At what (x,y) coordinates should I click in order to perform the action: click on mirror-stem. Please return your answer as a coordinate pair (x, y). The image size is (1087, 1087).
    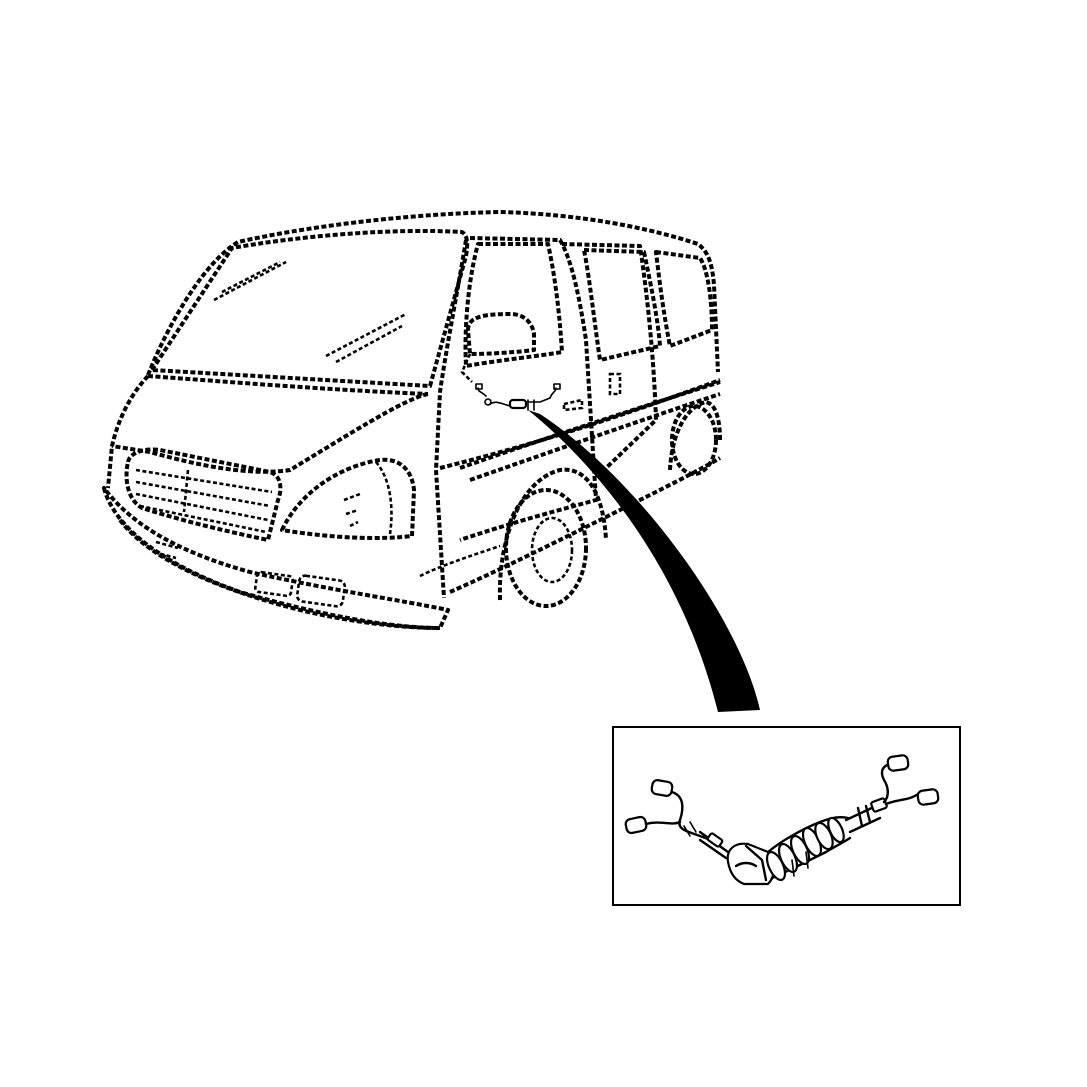
    Looking at the image, I should click on (466, 368).